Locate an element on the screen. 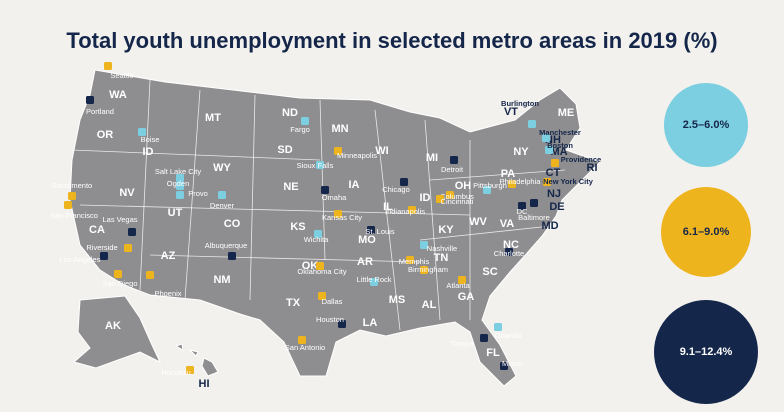 The width and height of the screenshot is (784, 412). state-label: CT is located at coordinates (553, 173).